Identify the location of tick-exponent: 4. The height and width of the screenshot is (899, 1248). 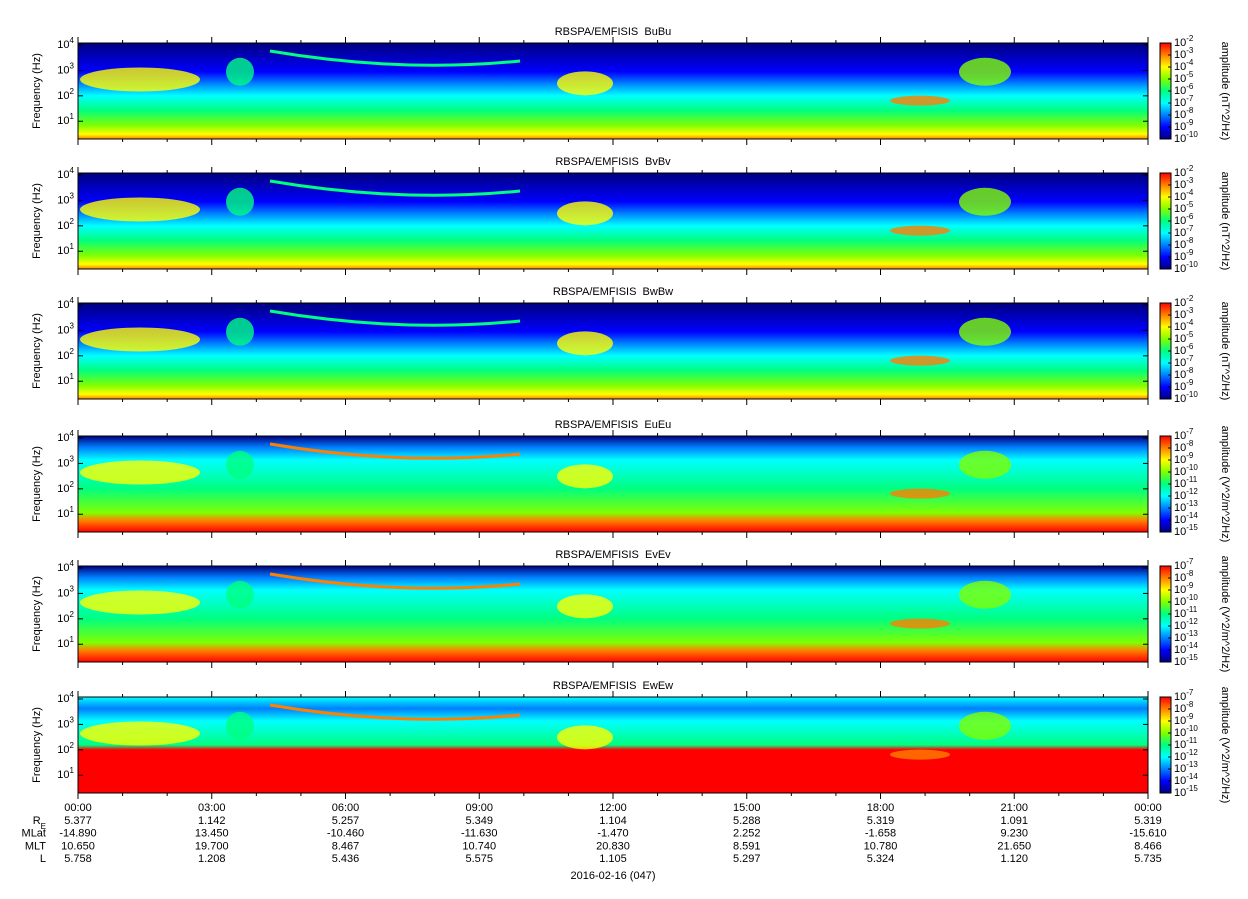
(72, 300).